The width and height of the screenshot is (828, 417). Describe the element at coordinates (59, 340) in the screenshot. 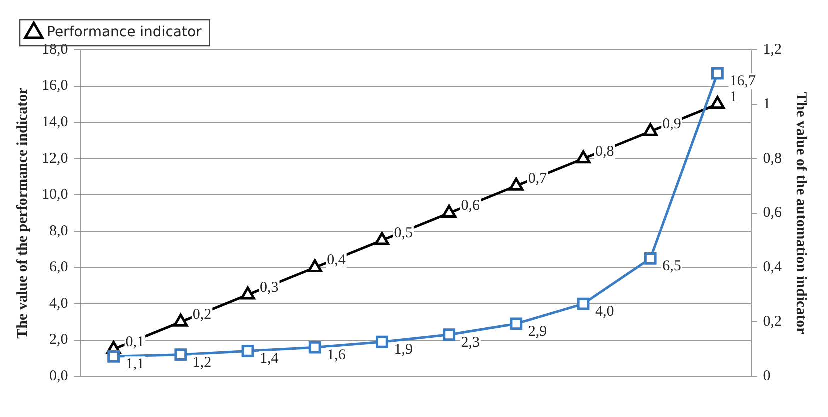

I see `y-tick-label: 2,0` at that location.